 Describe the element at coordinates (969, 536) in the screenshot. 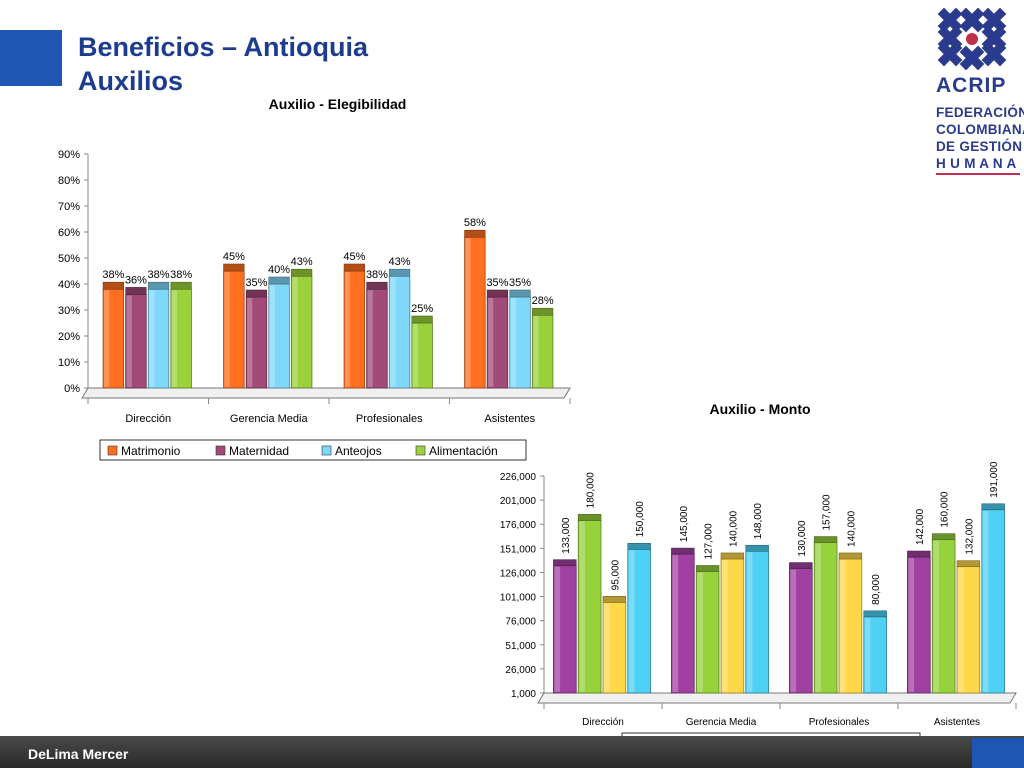

I see `data-label: 132,000` at that location.